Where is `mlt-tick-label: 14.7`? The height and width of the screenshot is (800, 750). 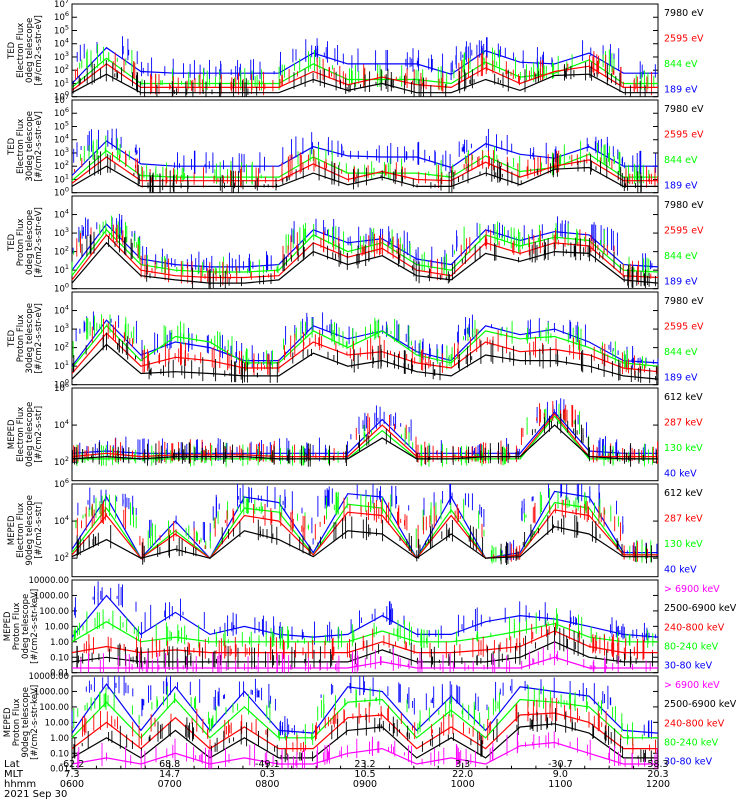 mlt-tick-label: 14.7 is located at coordinates (169, 774).